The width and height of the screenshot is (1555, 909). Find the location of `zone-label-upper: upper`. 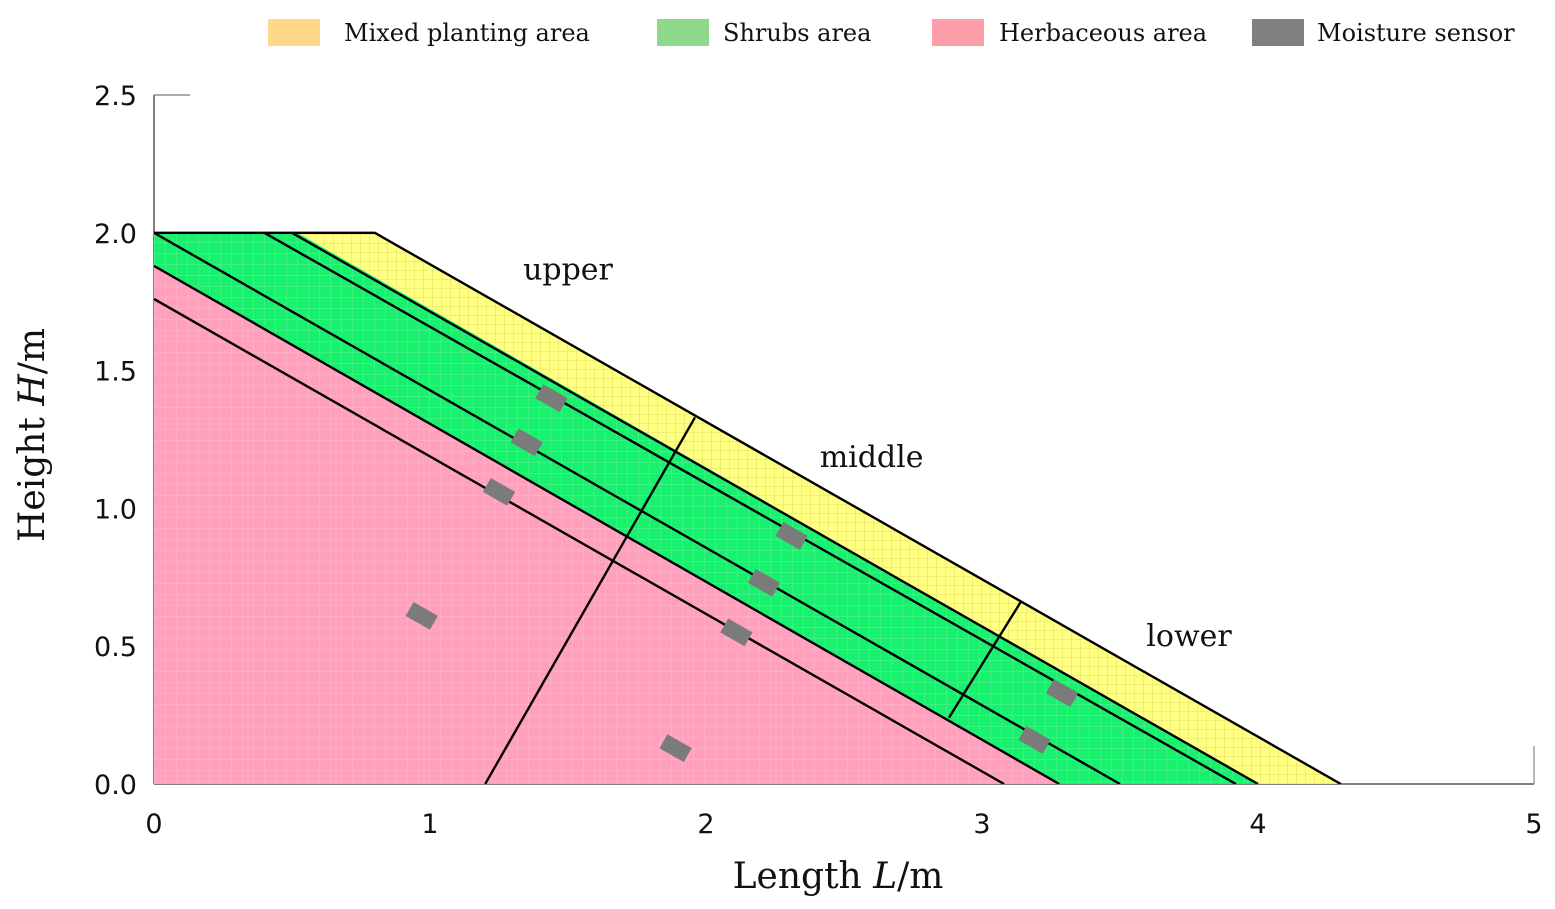

zone-label-upper: upper is located at coordinates (568, 270).